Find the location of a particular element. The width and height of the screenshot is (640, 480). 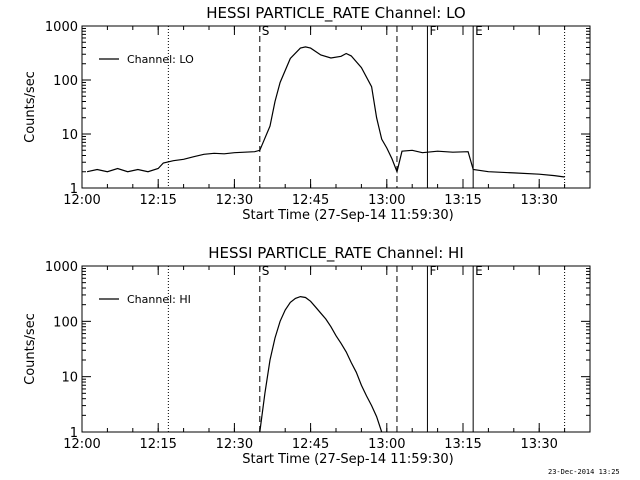

chart-2-legend-label: Channel: HI is located at coordinates (159, 299).